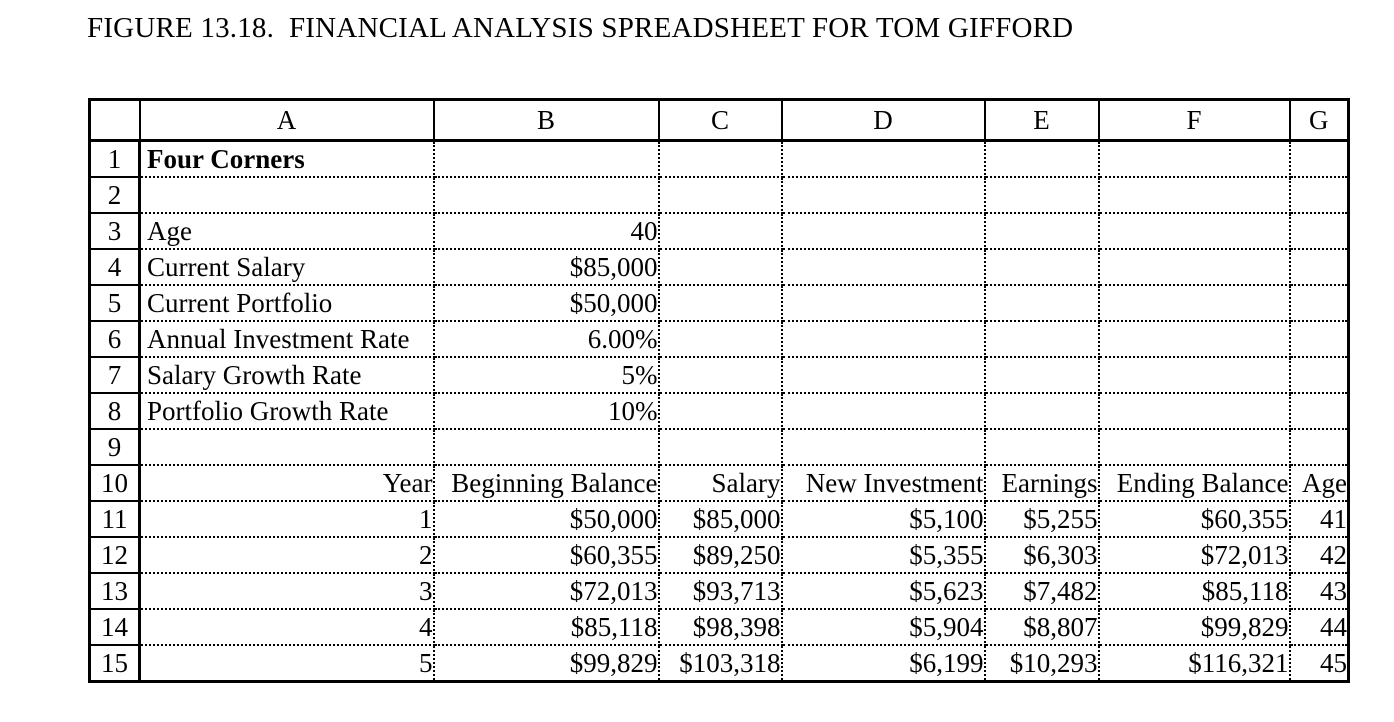 The image size is (1394, 722). I want to click on cell-D4, so click(883, 267).